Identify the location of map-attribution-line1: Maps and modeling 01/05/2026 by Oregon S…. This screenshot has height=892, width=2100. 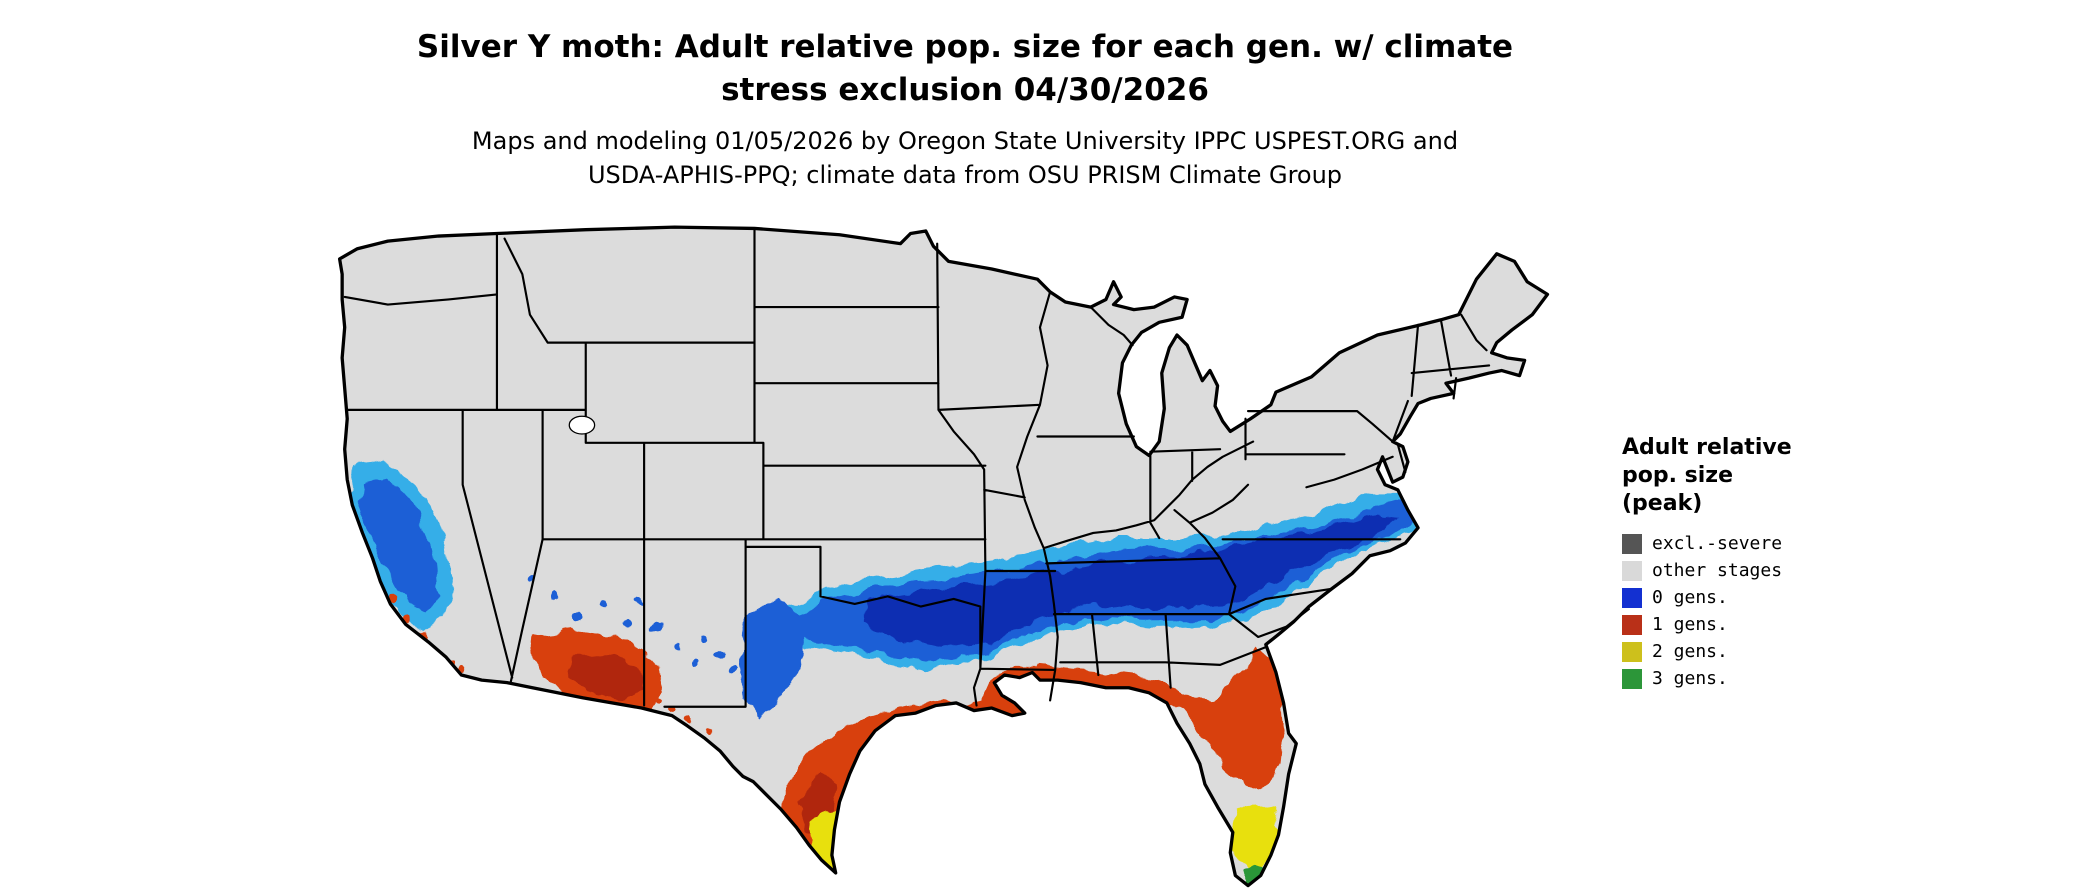
(965, 141).